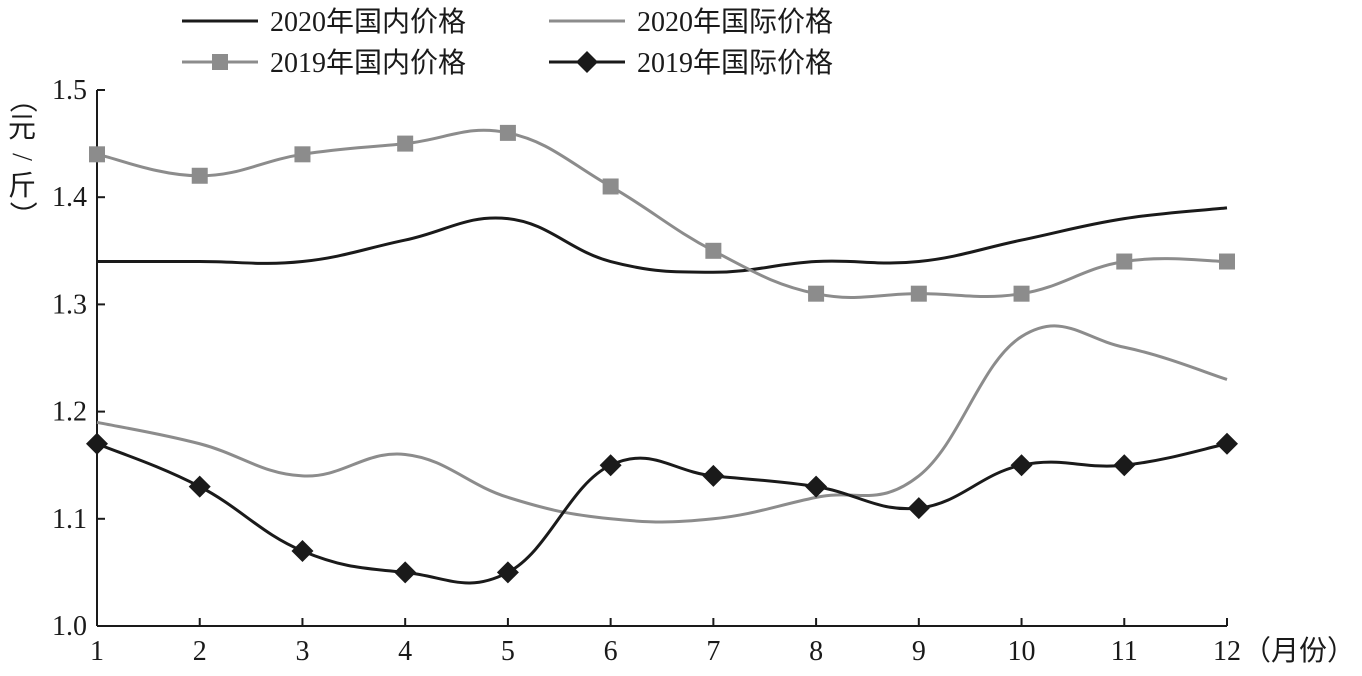  Describe the element at coordinates (1124, 651) in the screenshot. I see `x-tick-label: 11` at that location.